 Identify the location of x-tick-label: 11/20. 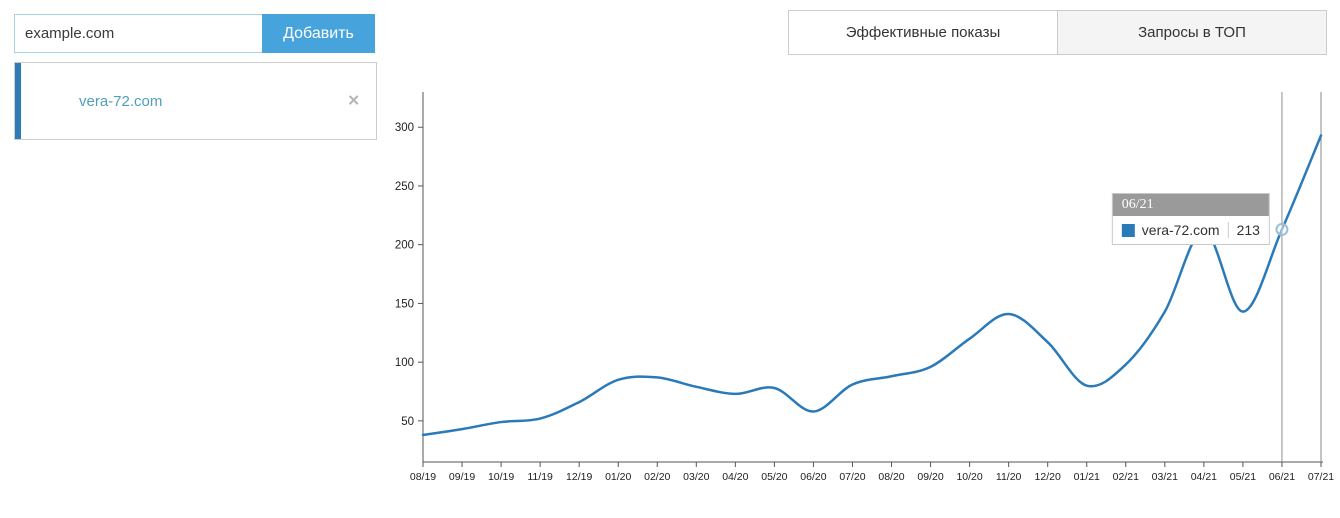
(1009, 477).